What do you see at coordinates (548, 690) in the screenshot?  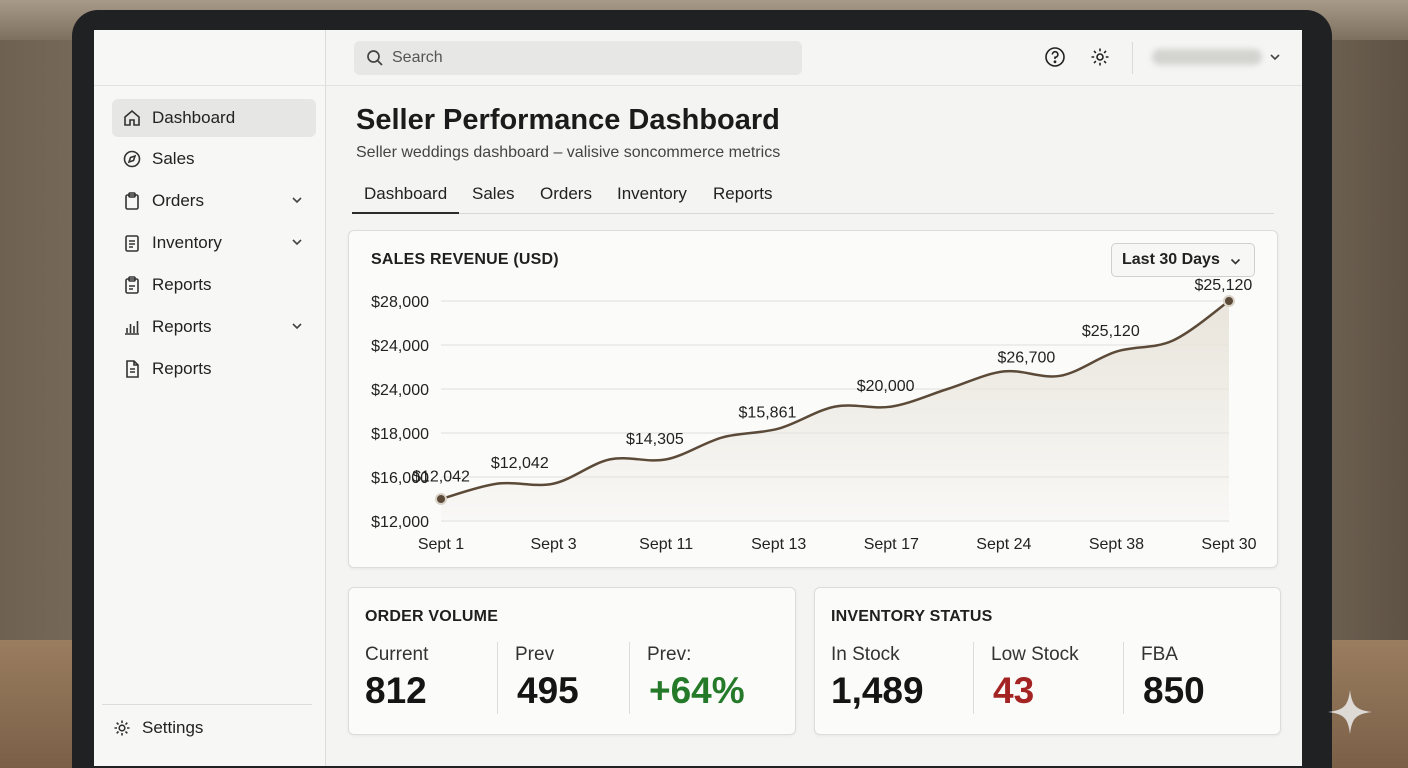 I see `metric-value: 495` at bounding box center [548, 690].